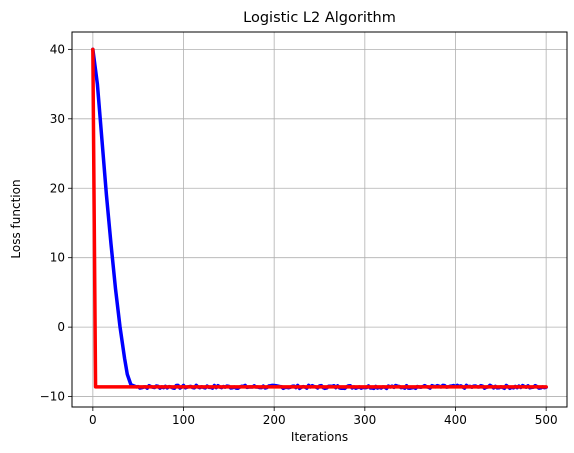 Image resolution: width=574 pixels, height=453 pixels. I want to click on y-axis-ticks: −10 0 10 20 30 40, so click(56, 223).